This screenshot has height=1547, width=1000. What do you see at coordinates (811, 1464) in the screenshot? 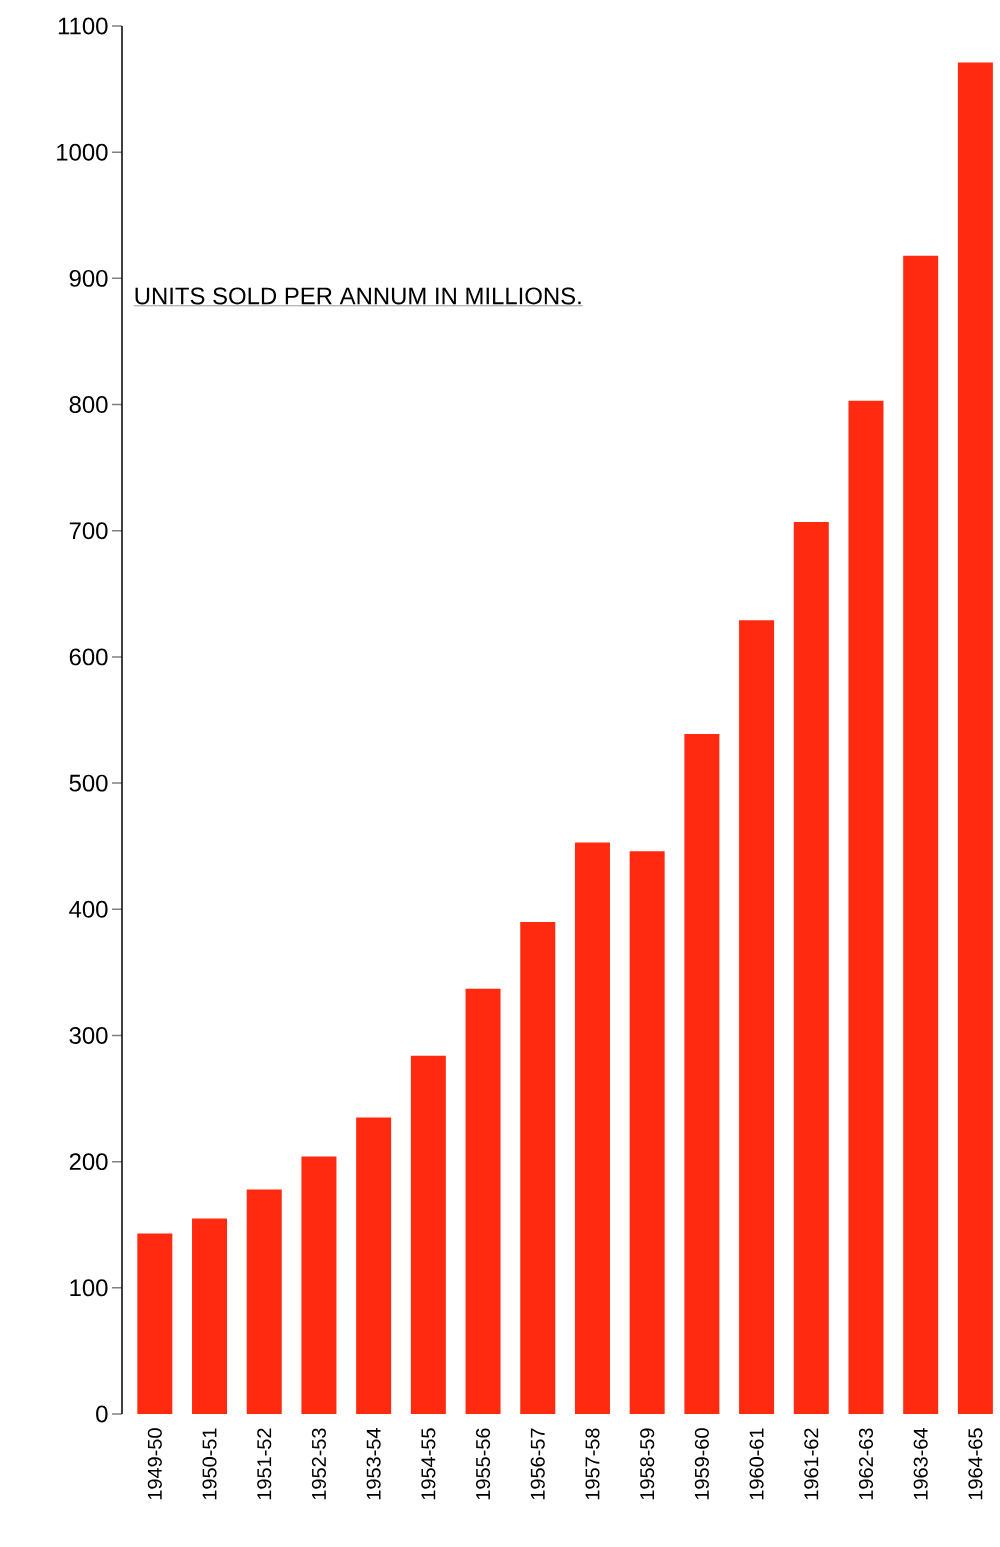
I see `x-tick-label: 1961-62` at bounding box center [811, 1464].